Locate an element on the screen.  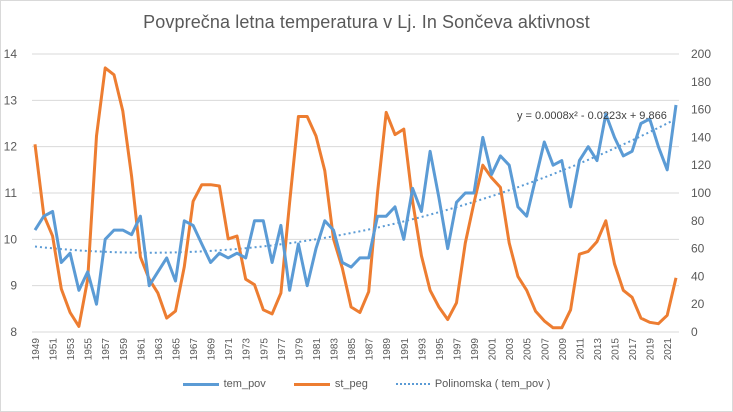
x-tick-label: 1975 is located at coordinates (264, 349).